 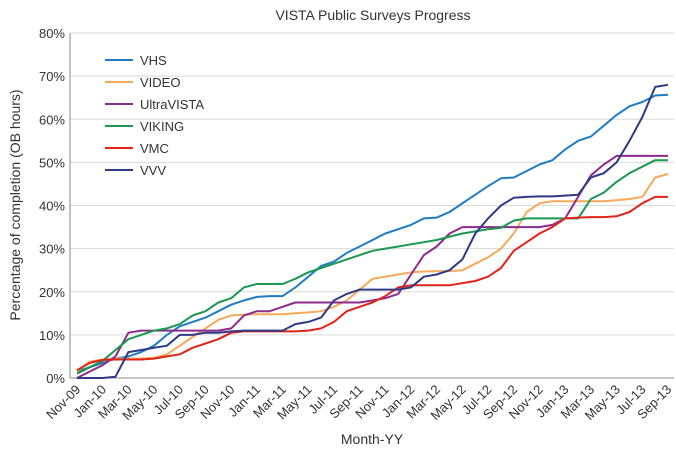 I want to click on y-tick-label: 0%, so click(x=55, y=378).